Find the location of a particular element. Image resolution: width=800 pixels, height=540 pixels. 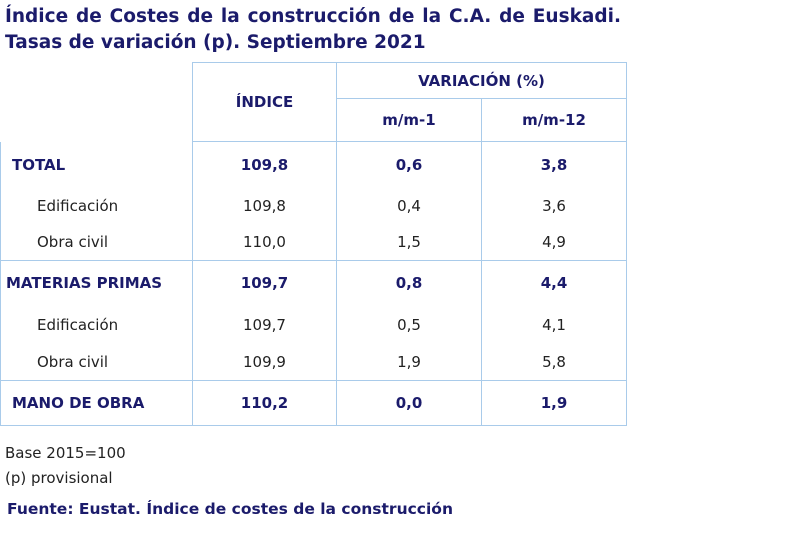

row-label: TOTAL is located at coordinates (96, 164).